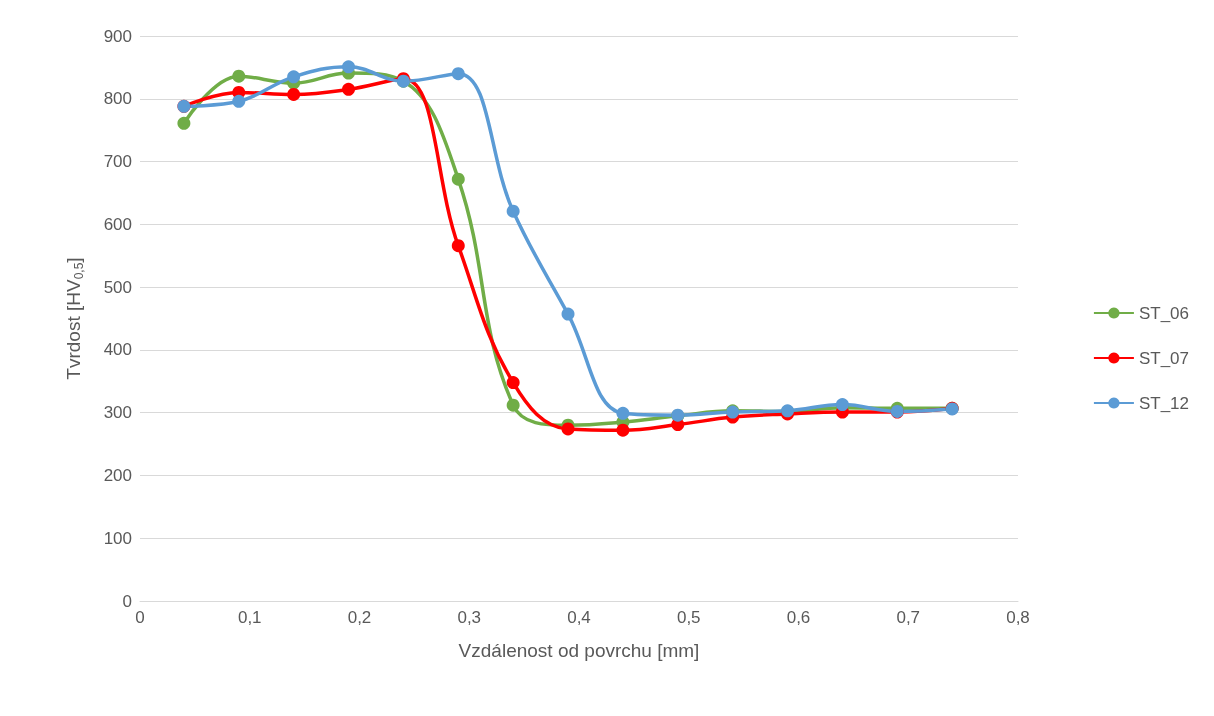  What do you see at coordinates (359, 617) in the screenshot?
I see `x-tick-label: 0,2` at bounding box center [359, 617].